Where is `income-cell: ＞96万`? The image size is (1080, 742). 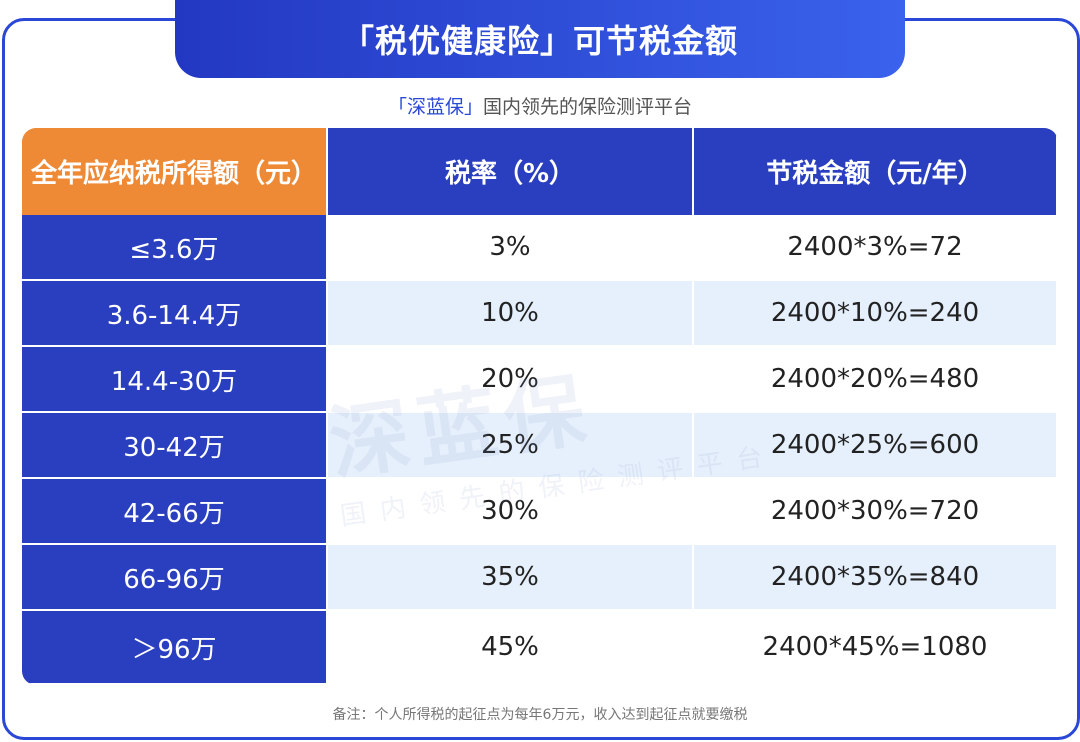 income-cell: ＞96万 is located at coordinates (175, 647).